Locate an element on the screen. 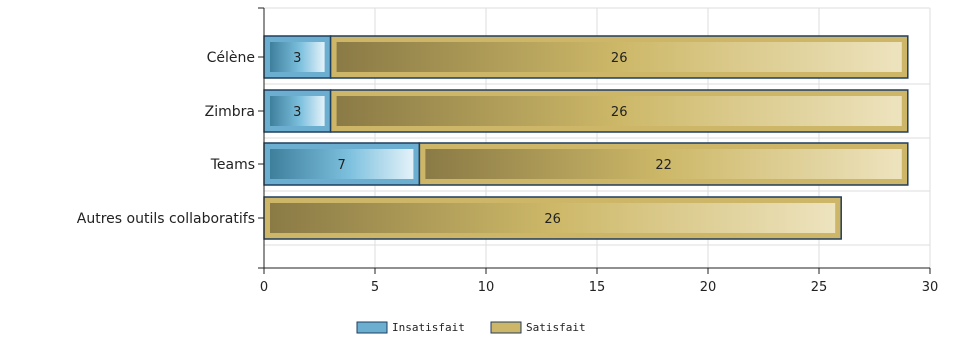 This screenshot has width=957, height=343. x-tick-label: 5 is located at coordinates (375, 287).